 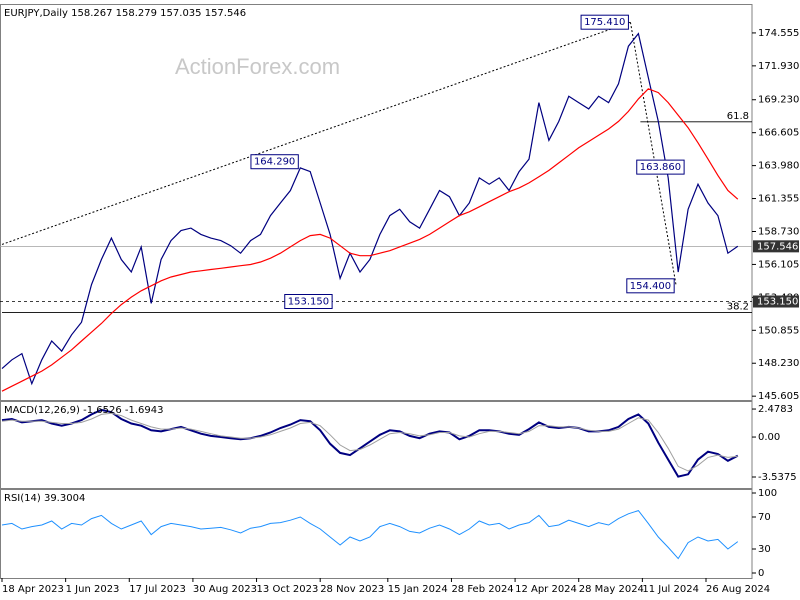 I want to click on current-price-label: 157.546, so click(x=777, y=246).